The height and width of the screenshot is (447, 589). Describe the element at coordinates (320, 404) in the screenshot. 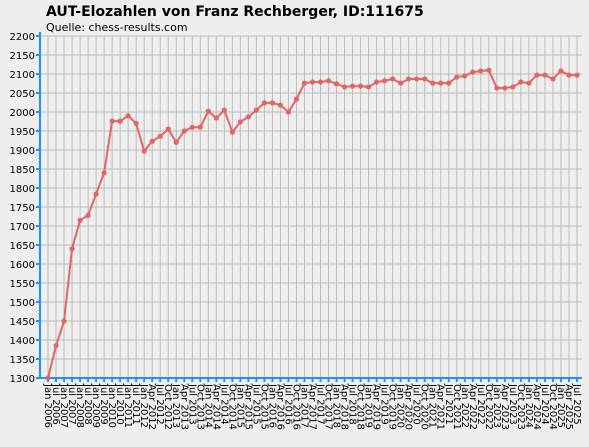

I see `x-tick-label: Jul 2017` at that location.